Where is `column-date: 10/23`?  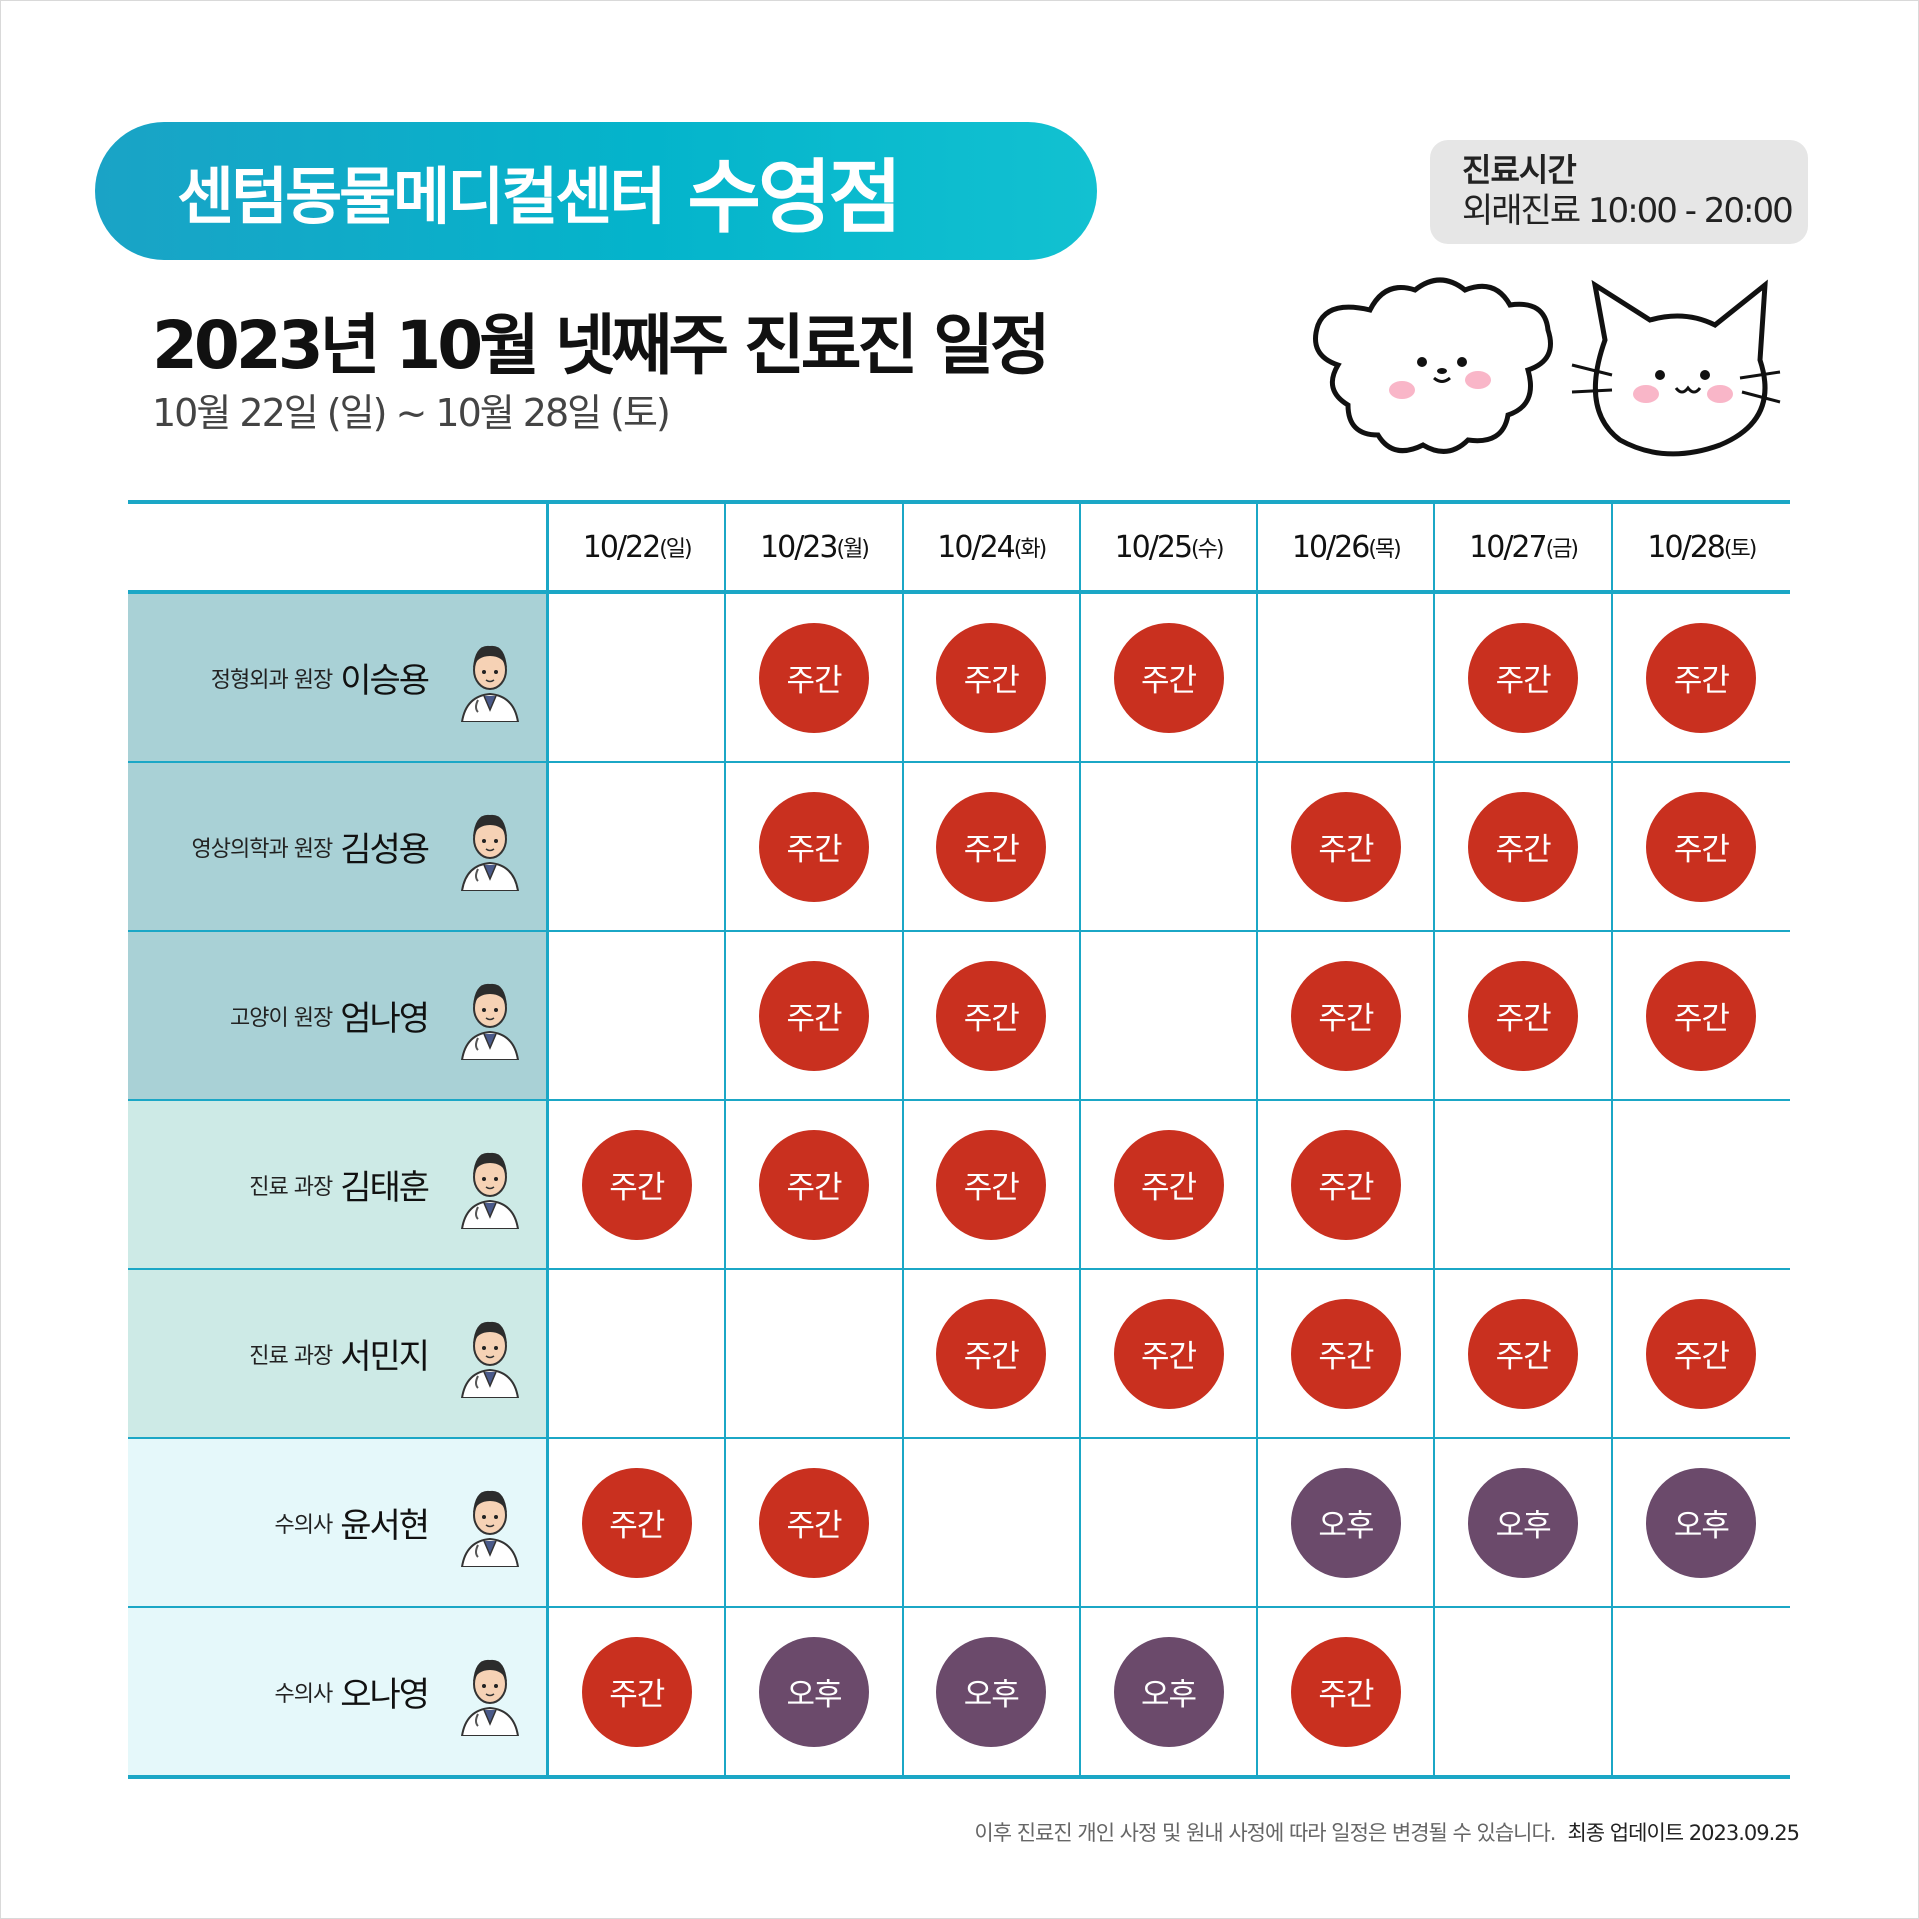
column-date: 10/23 is located at coordinates (799, 547).